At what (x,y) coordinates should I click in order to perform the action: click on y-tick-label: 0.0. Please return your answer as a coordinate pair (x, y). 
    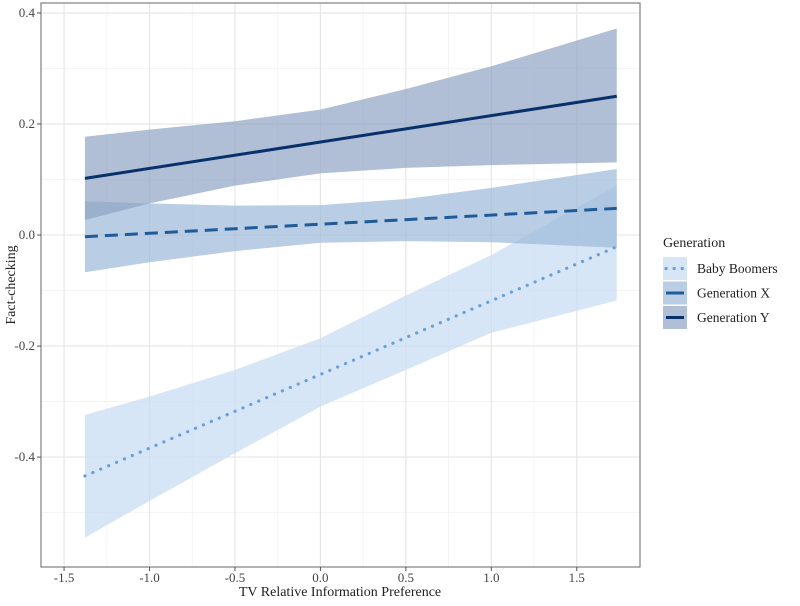
    Looking at the image, I should click on (27, 234).